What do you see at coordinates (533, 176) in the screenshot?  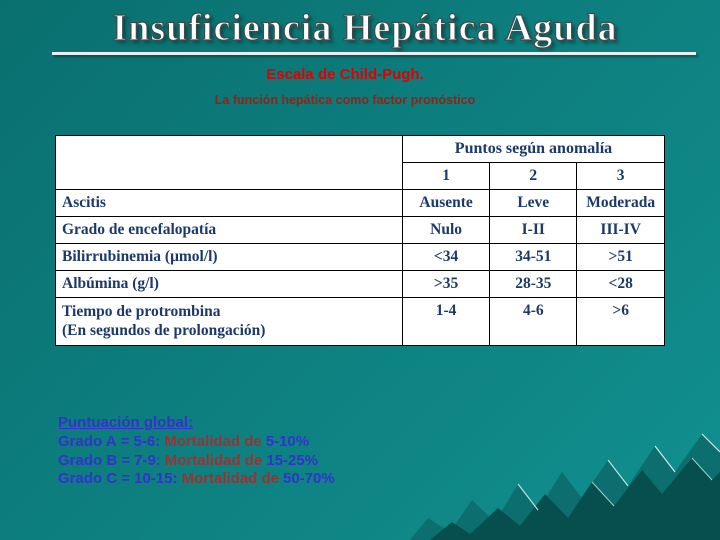 I see `score-header-2: 2` at bounding box center [533, 176].